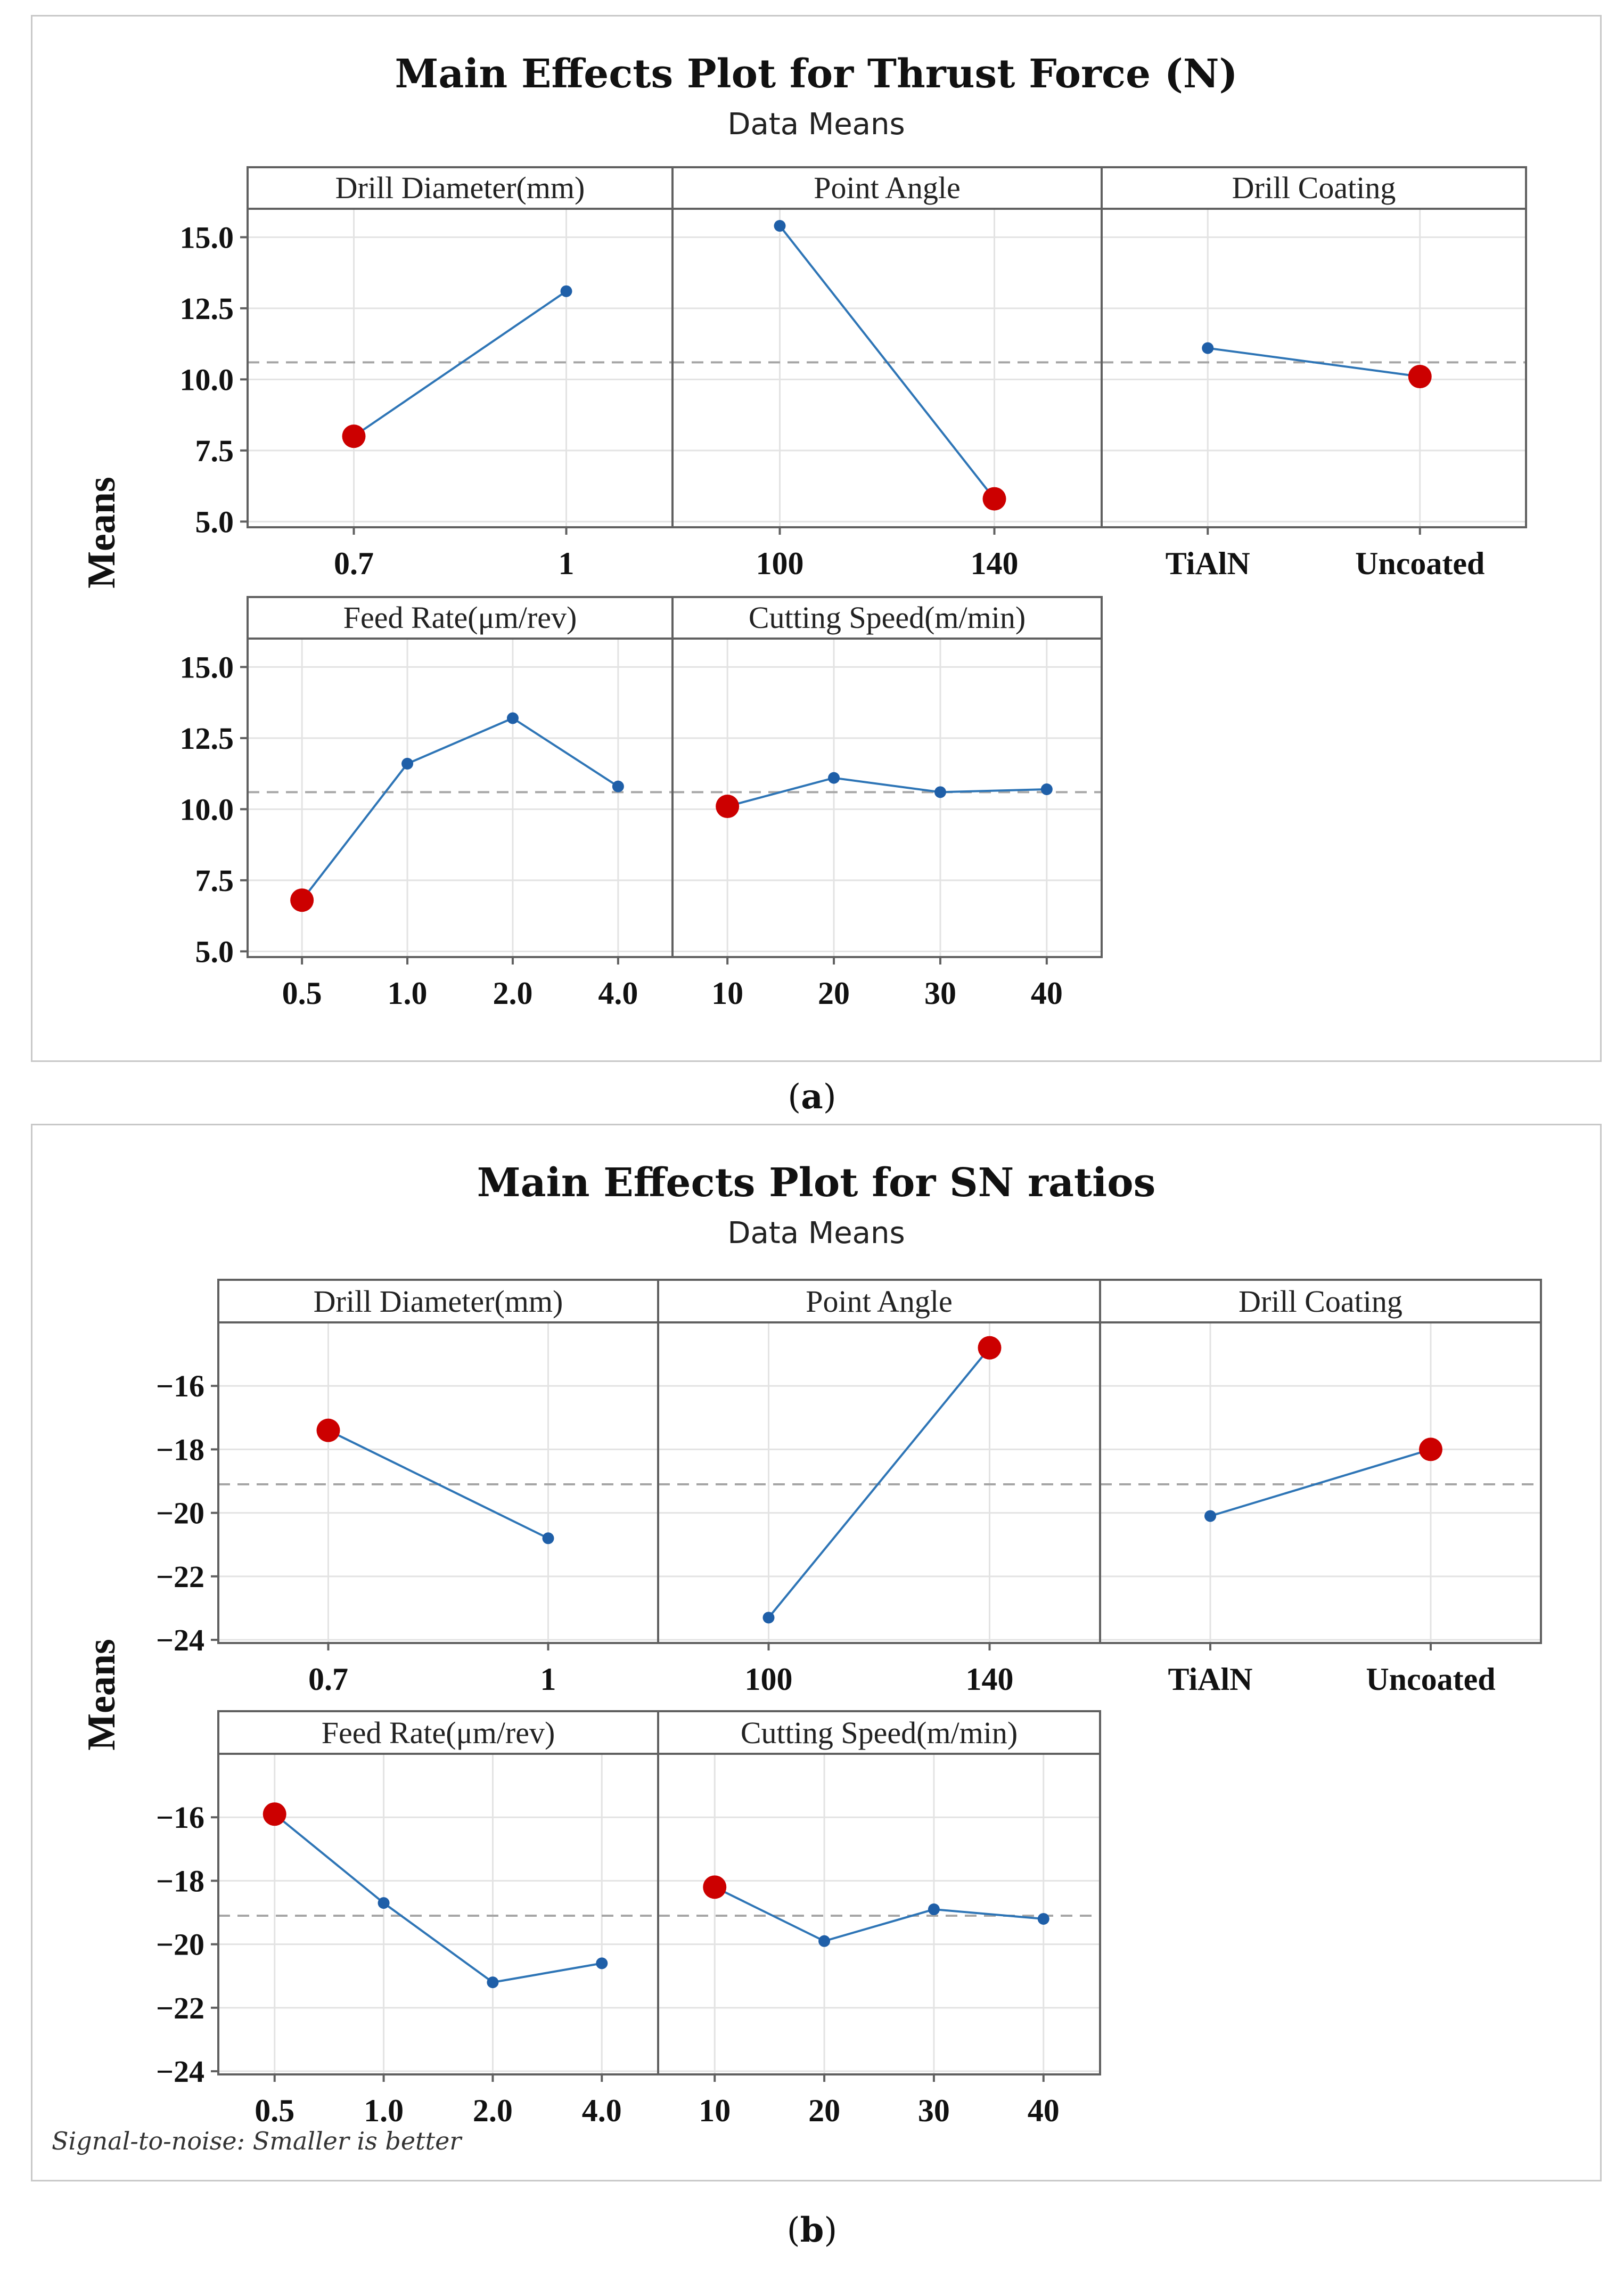 The width and height of the screenshot is (1624, 2272). I want to click on figure-b-footnote: Signal-to-noise: Smaller is better, so click(257, 2141).